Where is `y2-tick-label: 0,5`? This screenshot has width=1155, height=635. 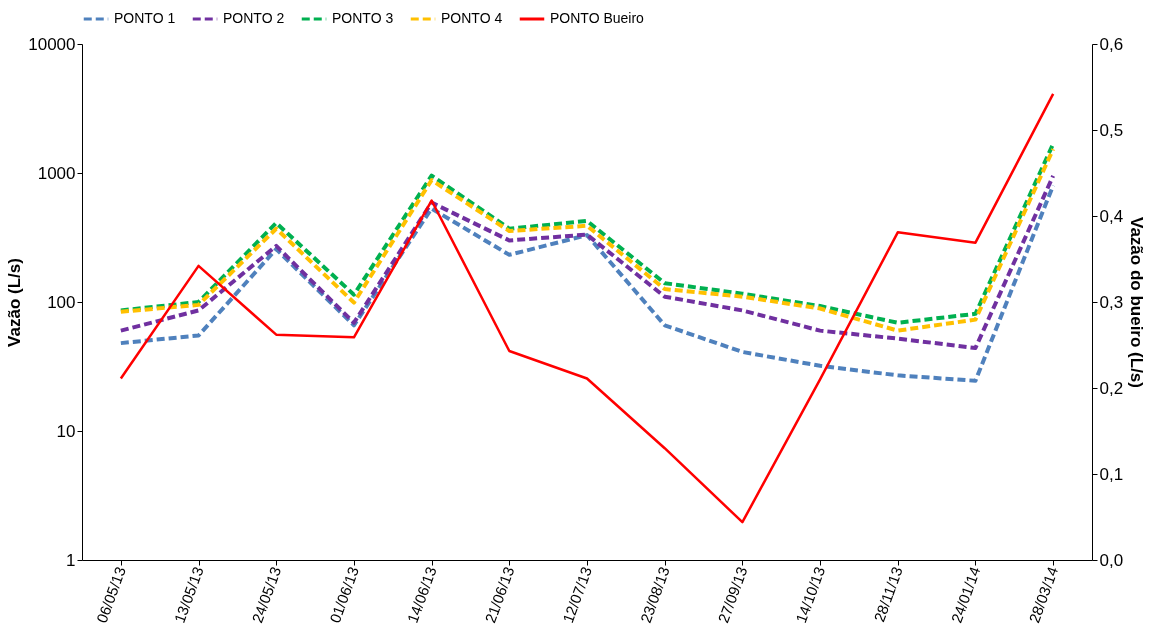
y2-tick-label: 0,5 is located at coordinates (1111, 130).